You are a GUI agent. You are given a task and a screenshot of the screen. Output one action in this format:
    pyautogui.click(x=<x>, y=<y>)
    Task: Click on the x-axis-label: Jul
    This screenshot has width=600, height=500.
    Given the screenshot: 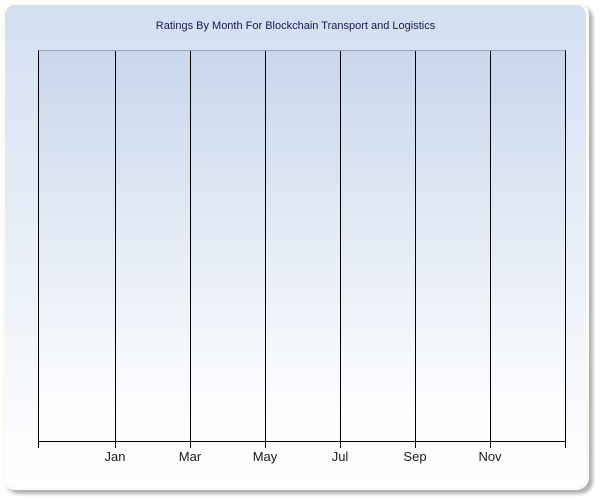 What is the action you would take?
    pyautogui.click(x=340, y=456)
    